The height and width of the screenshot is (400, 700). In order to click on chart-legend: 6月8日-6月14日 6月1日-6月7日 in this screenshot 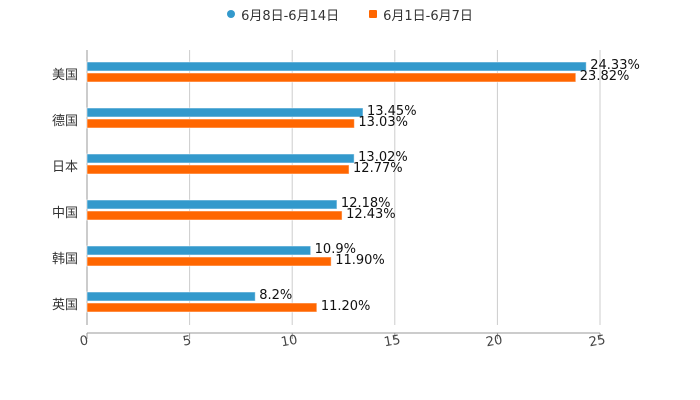, I will do `click(350, 14)`.